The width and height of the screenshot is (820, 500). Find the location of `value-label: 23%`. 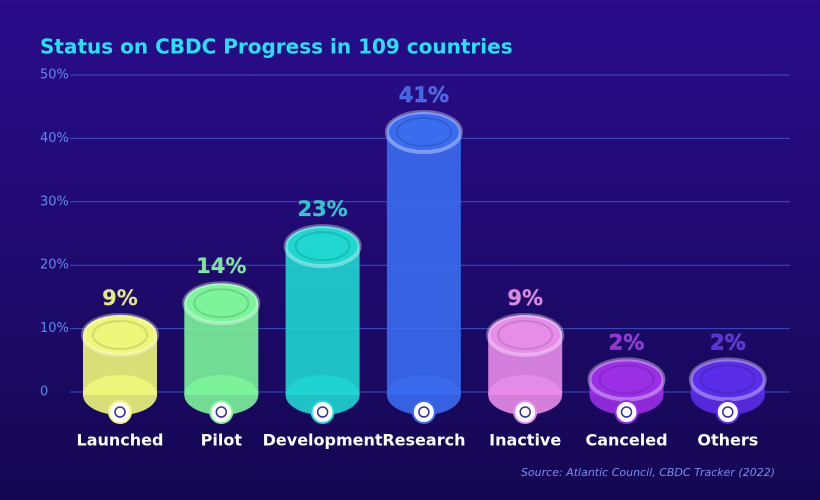

value-label: 23% is located at coordinates (322, 209).